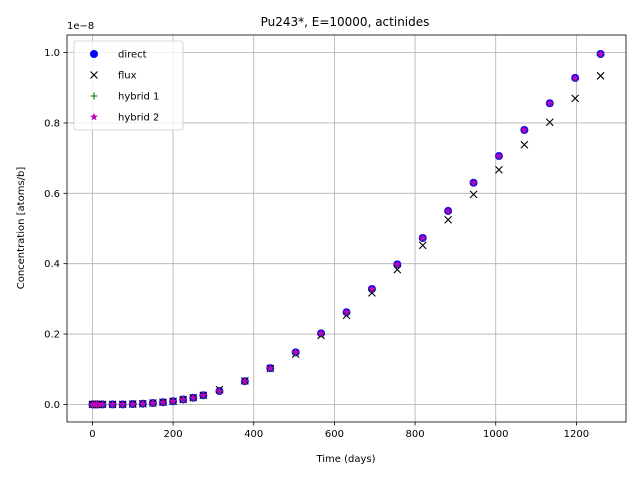  Describe the element at coordinates (253, 434) in the screenshot. I see `x-tick-label: 400` at that location.